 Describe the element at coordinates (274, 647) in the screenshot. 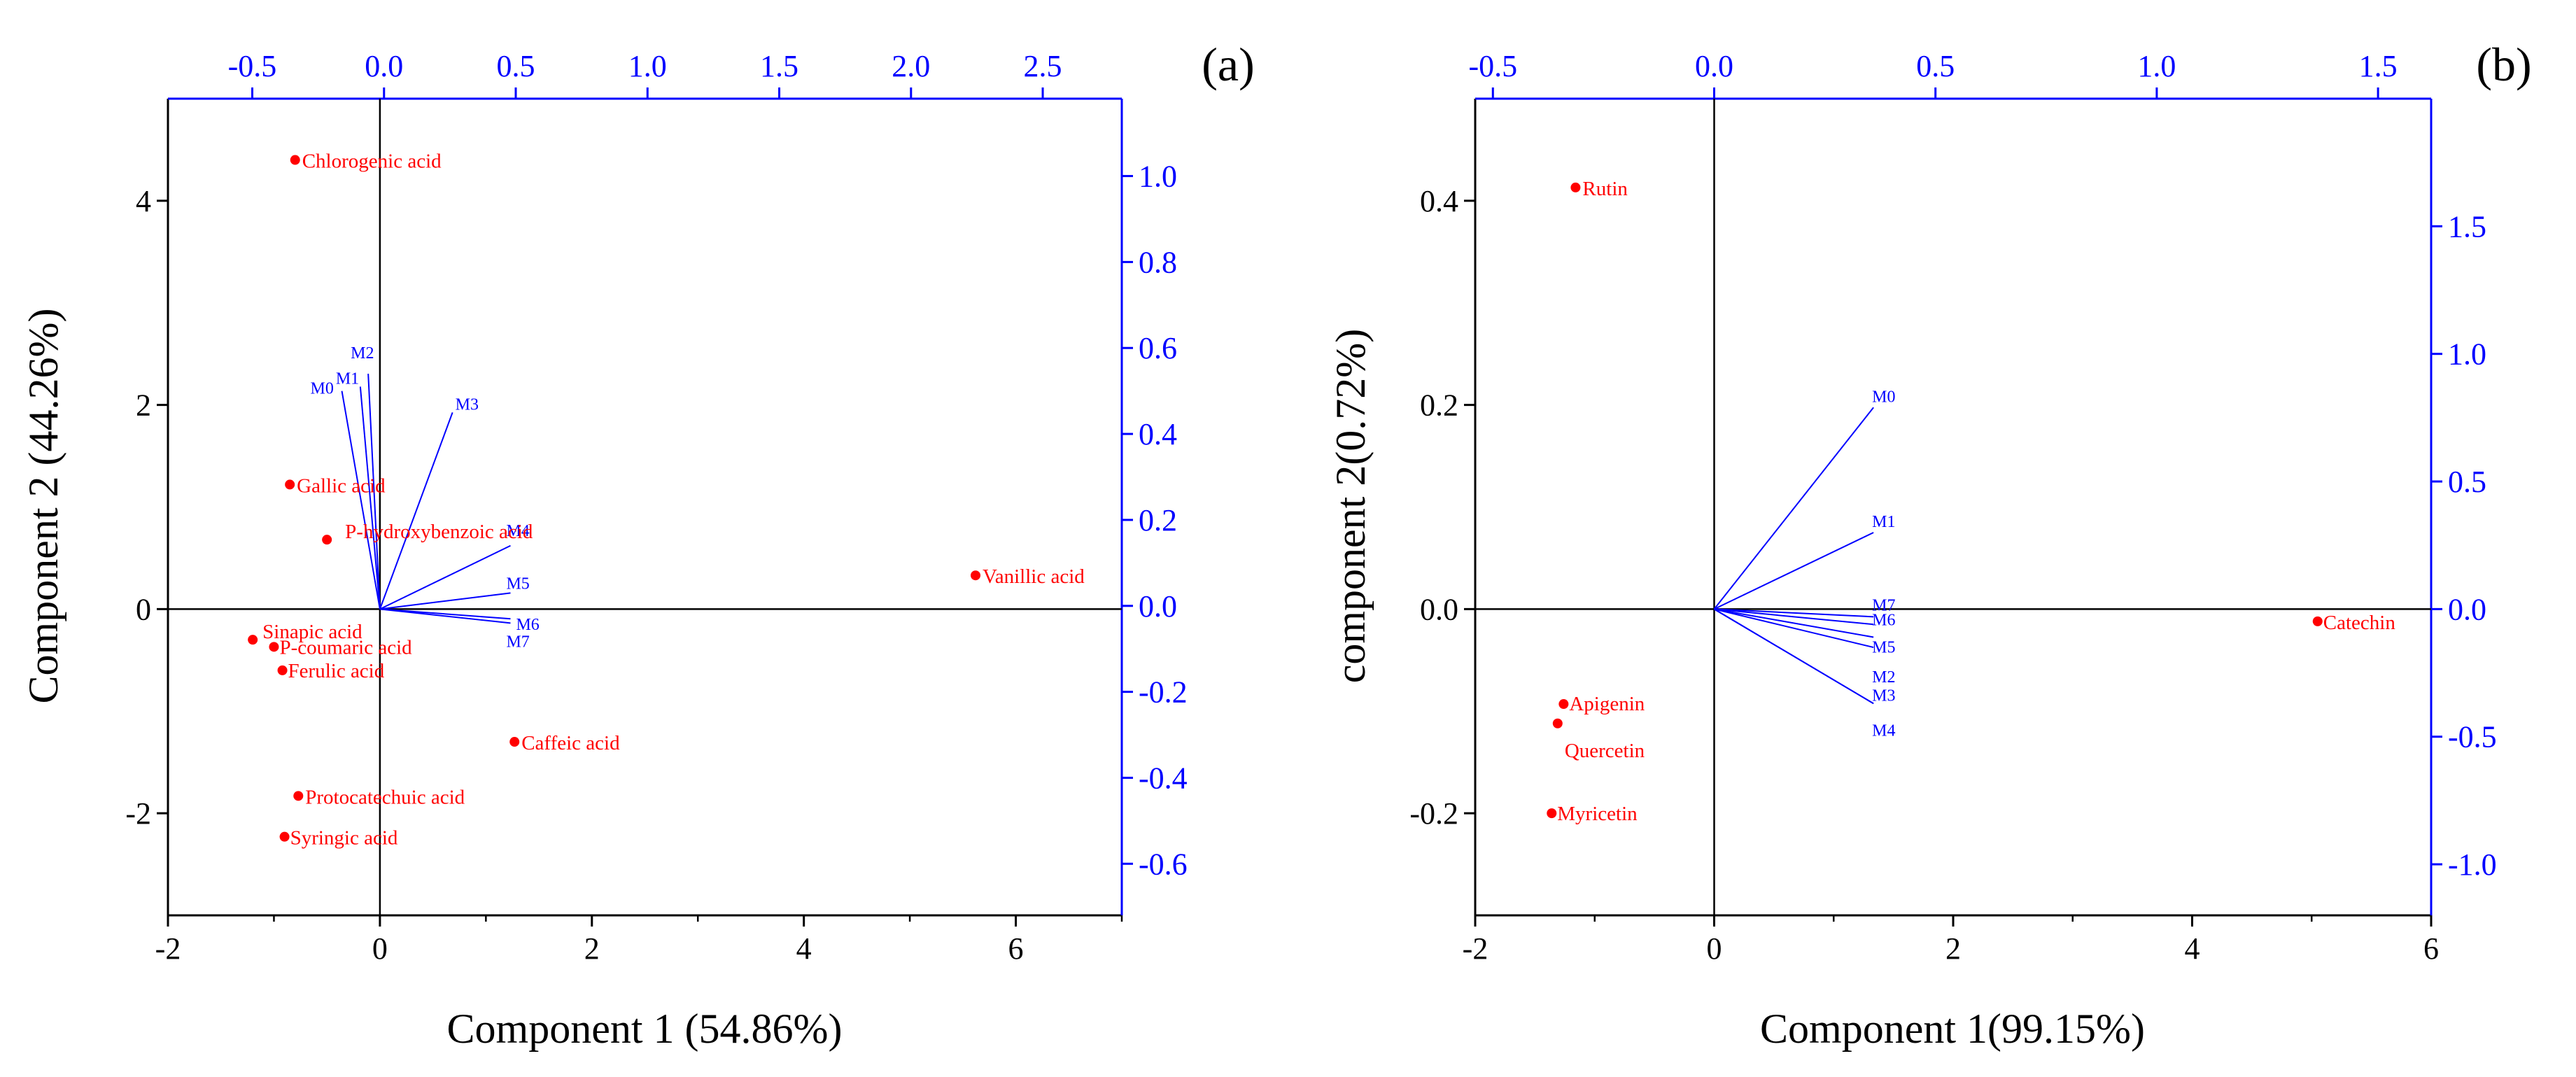

I see `a-score-point-p-coumaric-acid` at that location.